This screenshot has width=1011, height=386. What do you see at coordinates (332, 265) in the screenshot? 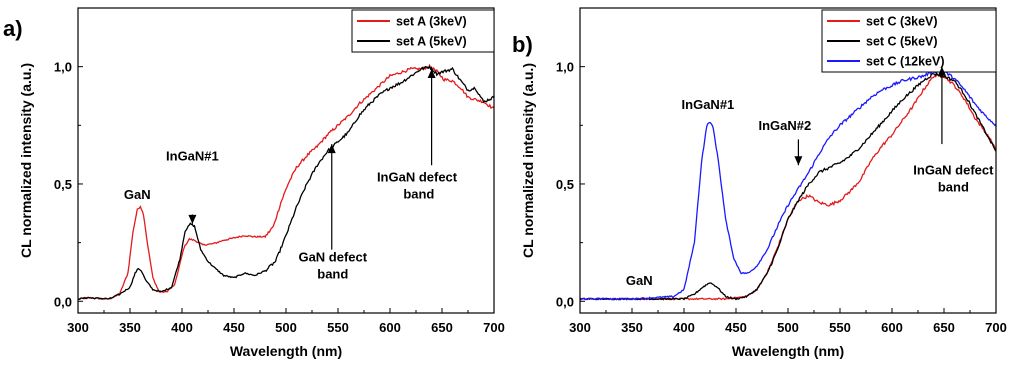
I see `annotation-label: GaN defect band` at bounding box center [332, 265].